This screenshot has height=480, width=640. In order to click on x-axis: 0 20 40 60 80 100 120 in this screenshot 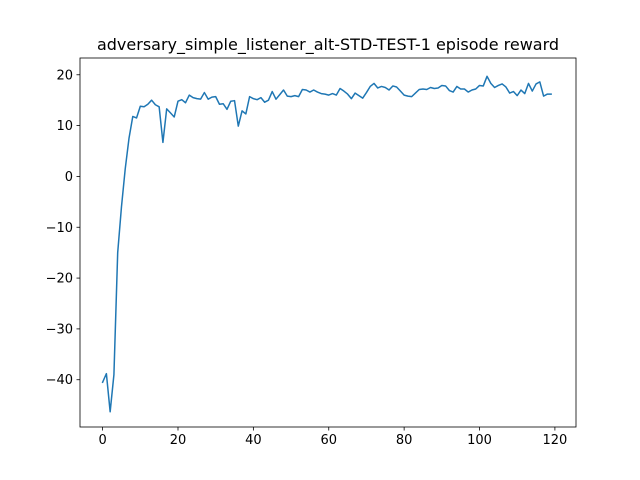, I will do `click(332, 437)`.